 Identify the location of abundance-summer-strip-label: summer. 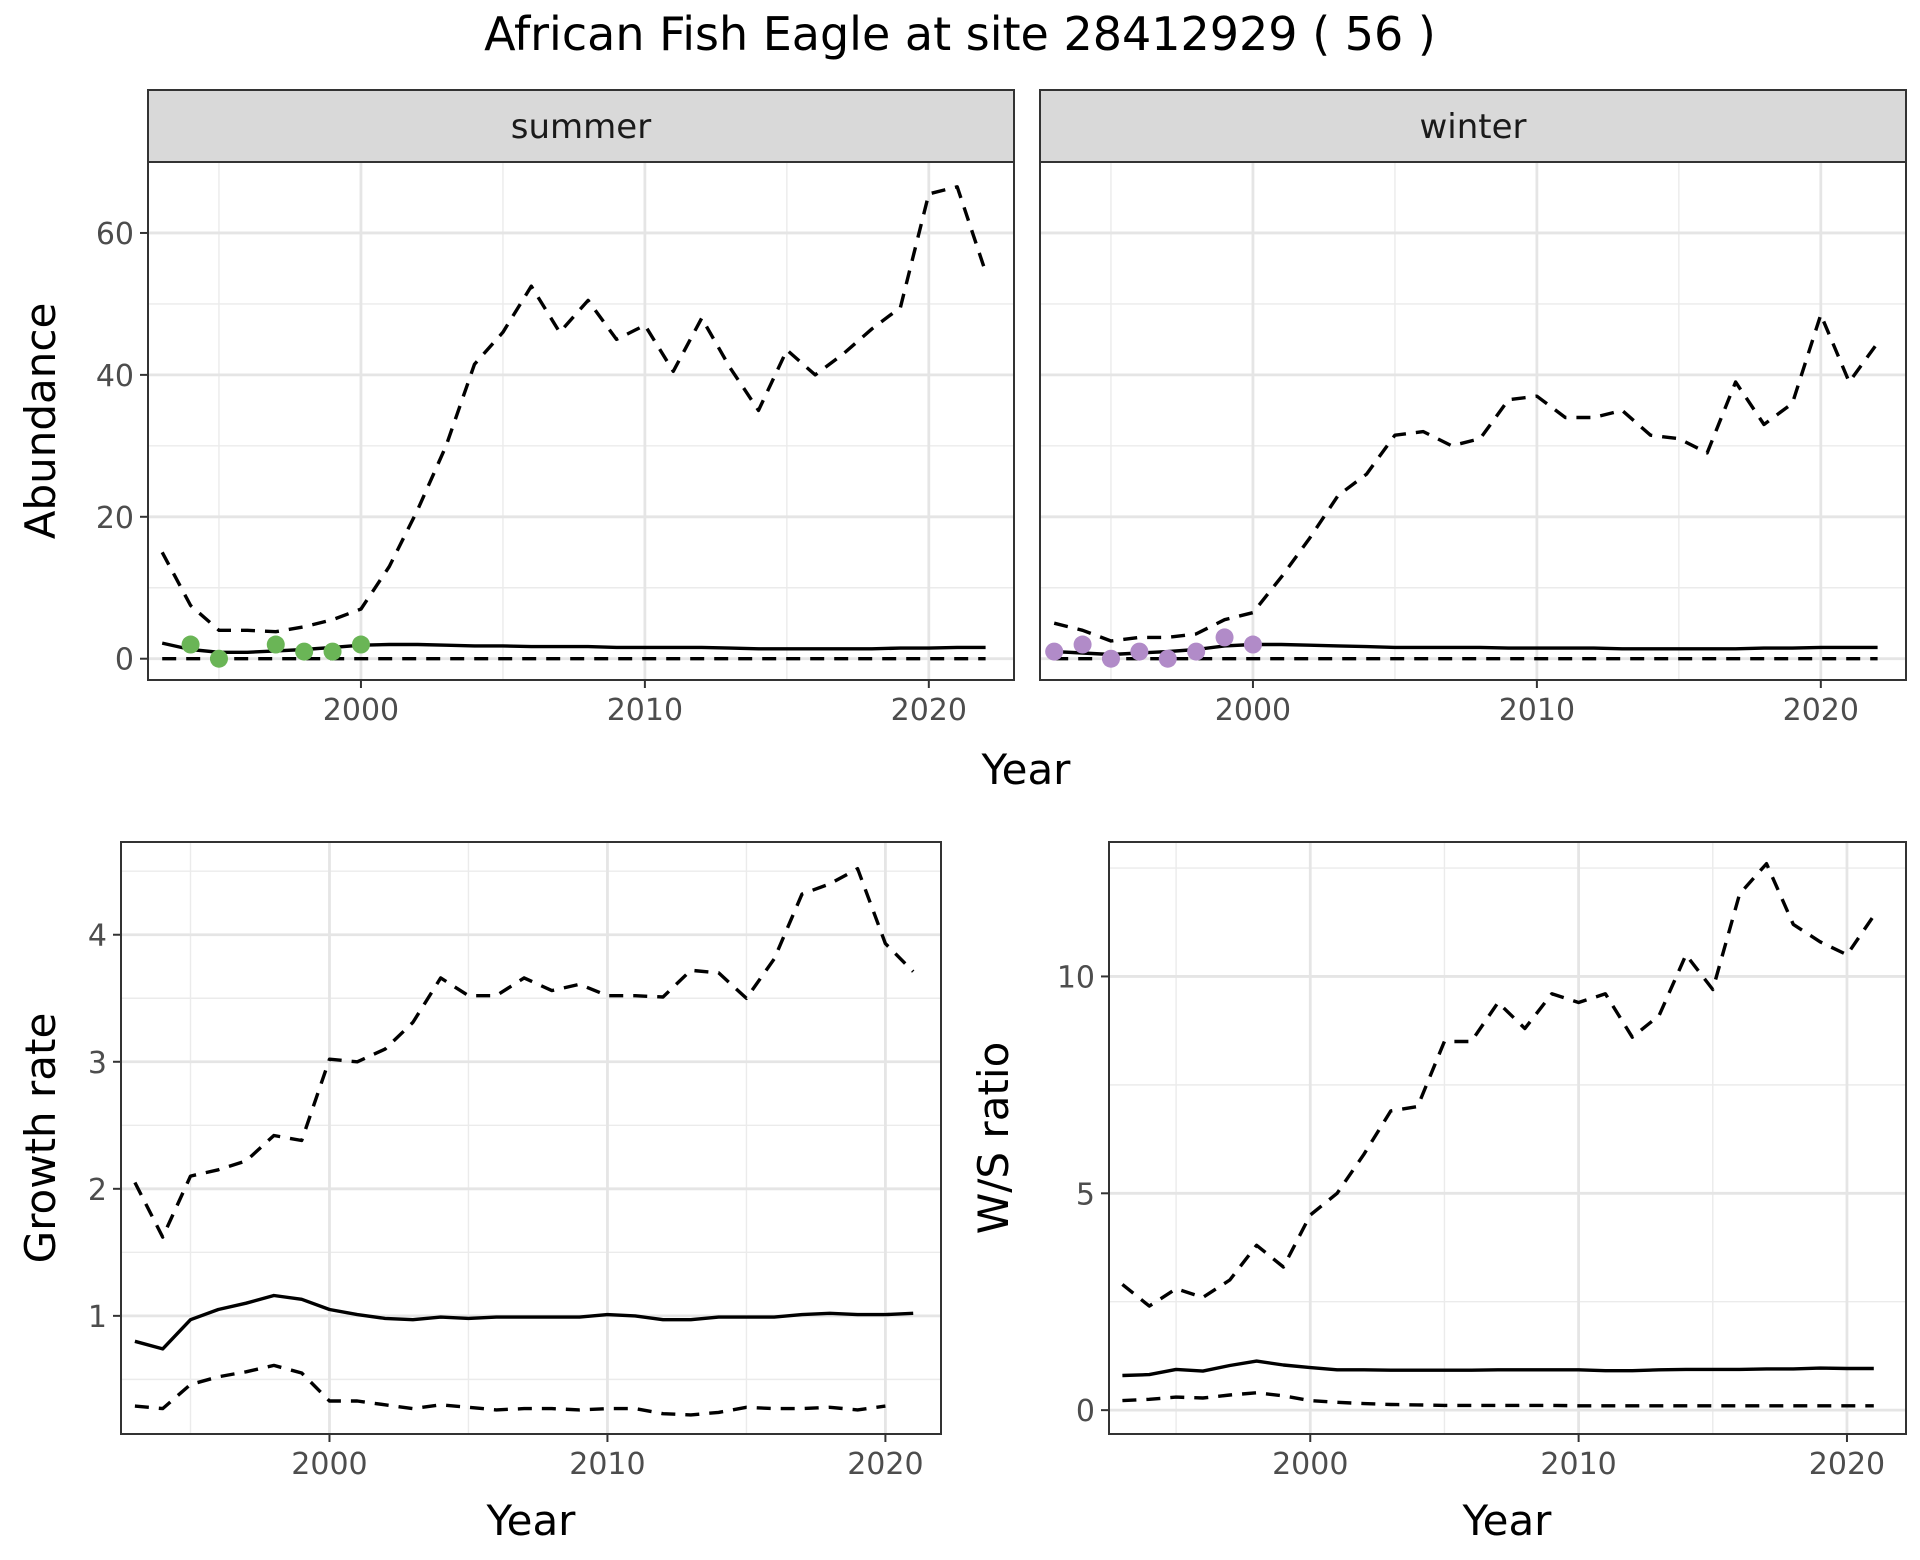
(581, 127).